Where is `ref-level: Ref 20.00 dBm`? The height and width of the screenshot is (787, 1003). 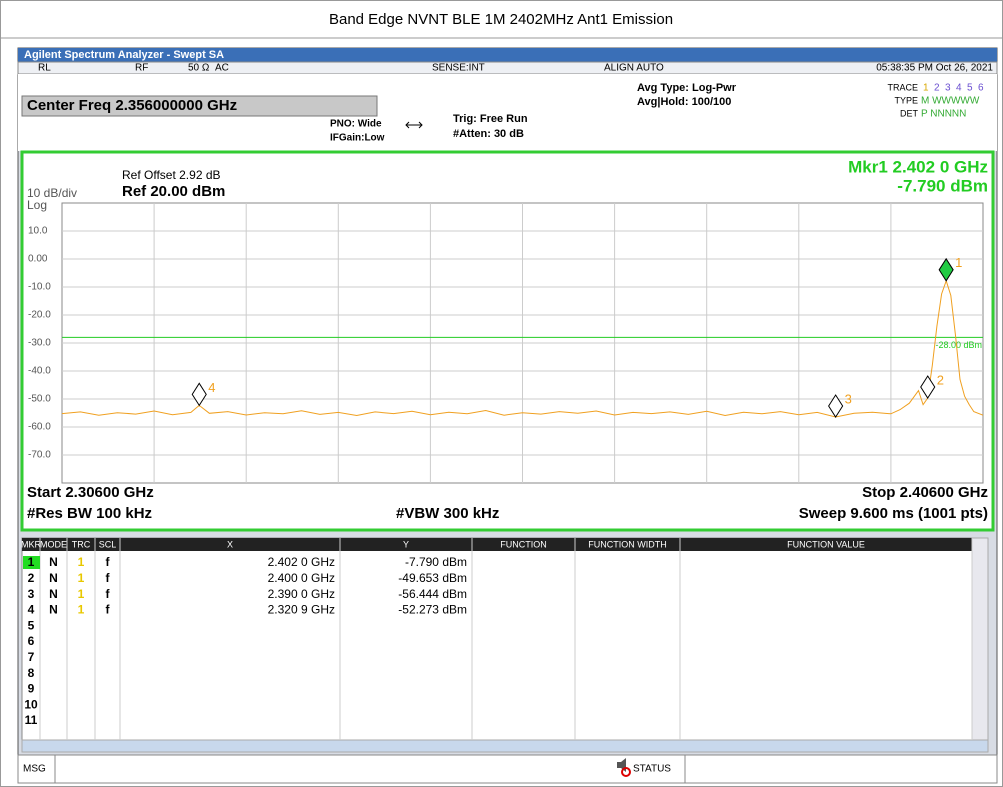 ref-level: Ref 20.00 dBm is located at coordinates (173, 191).